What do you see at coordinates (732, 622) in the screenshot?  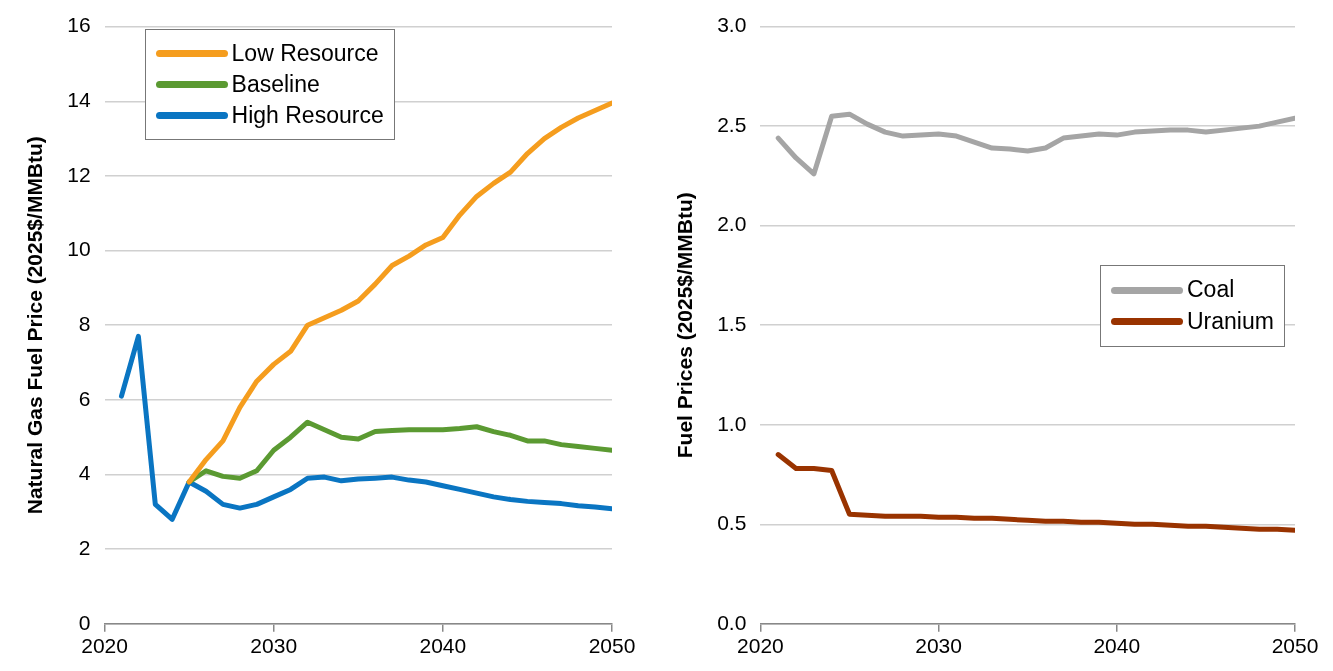 I see `y-tick-label: 0.0` at bounding box center [732, 622].